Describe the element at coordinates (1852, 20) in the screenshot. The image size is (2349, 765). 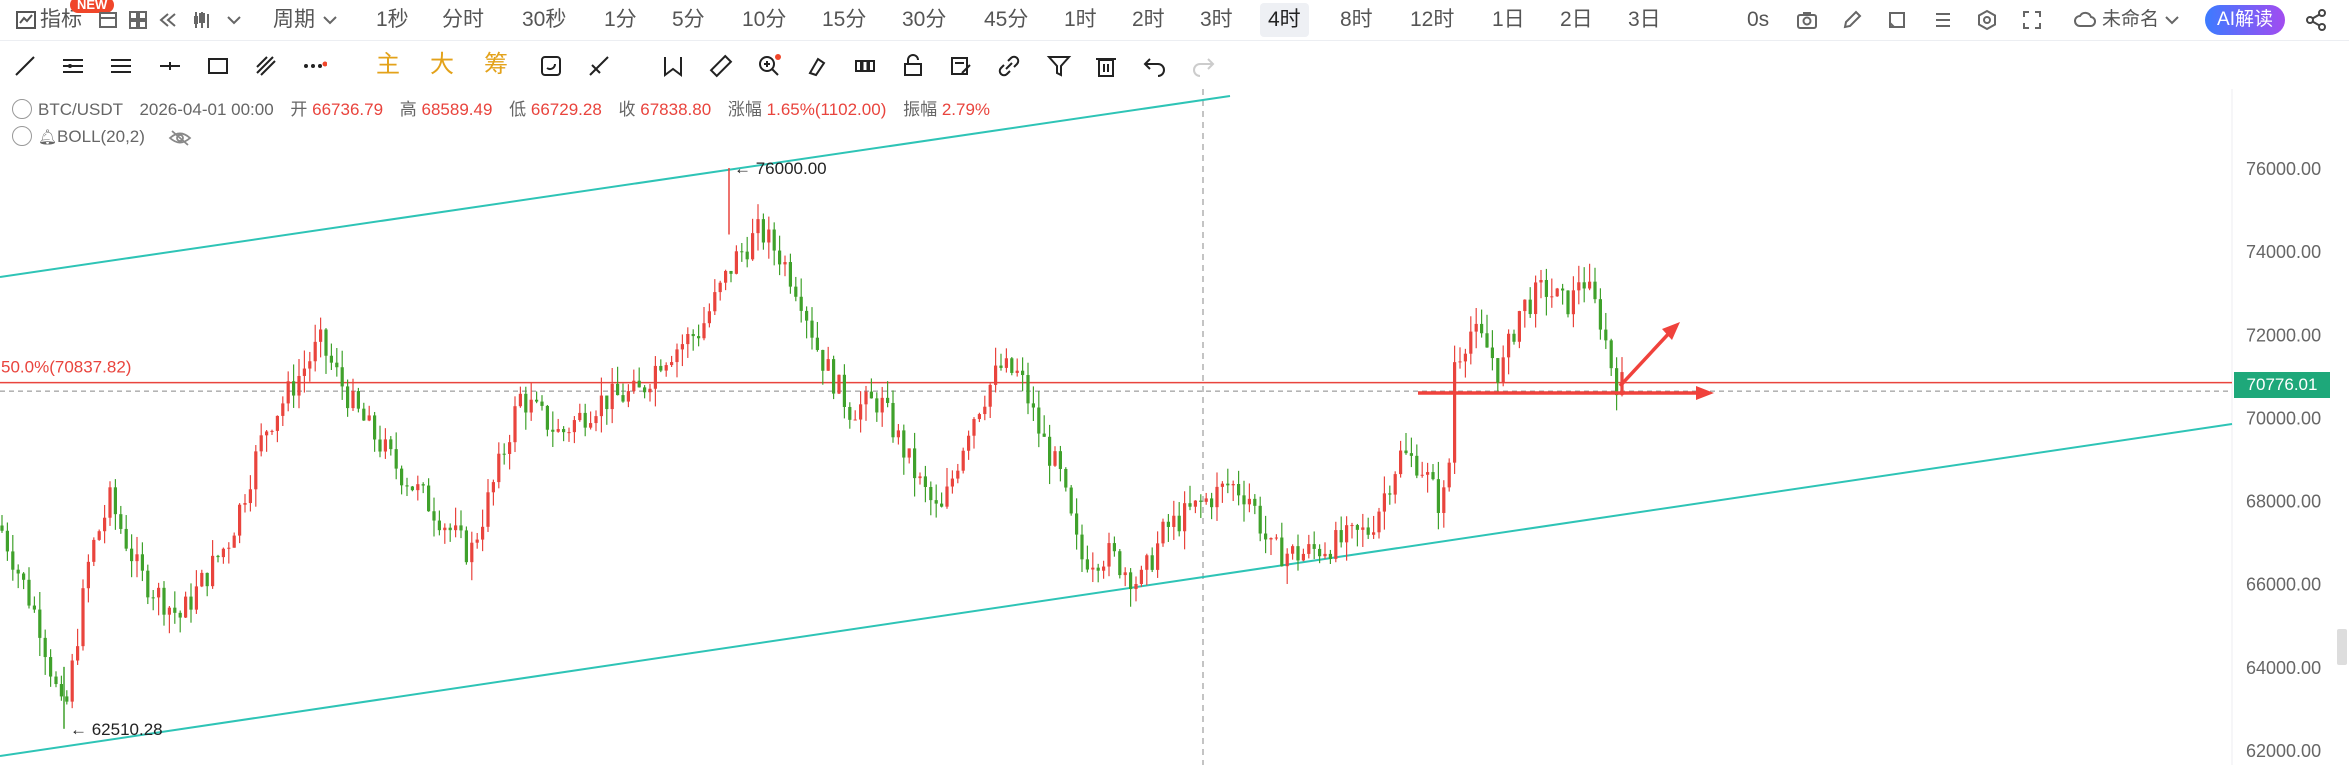
I see `pencil-icon` at that location.